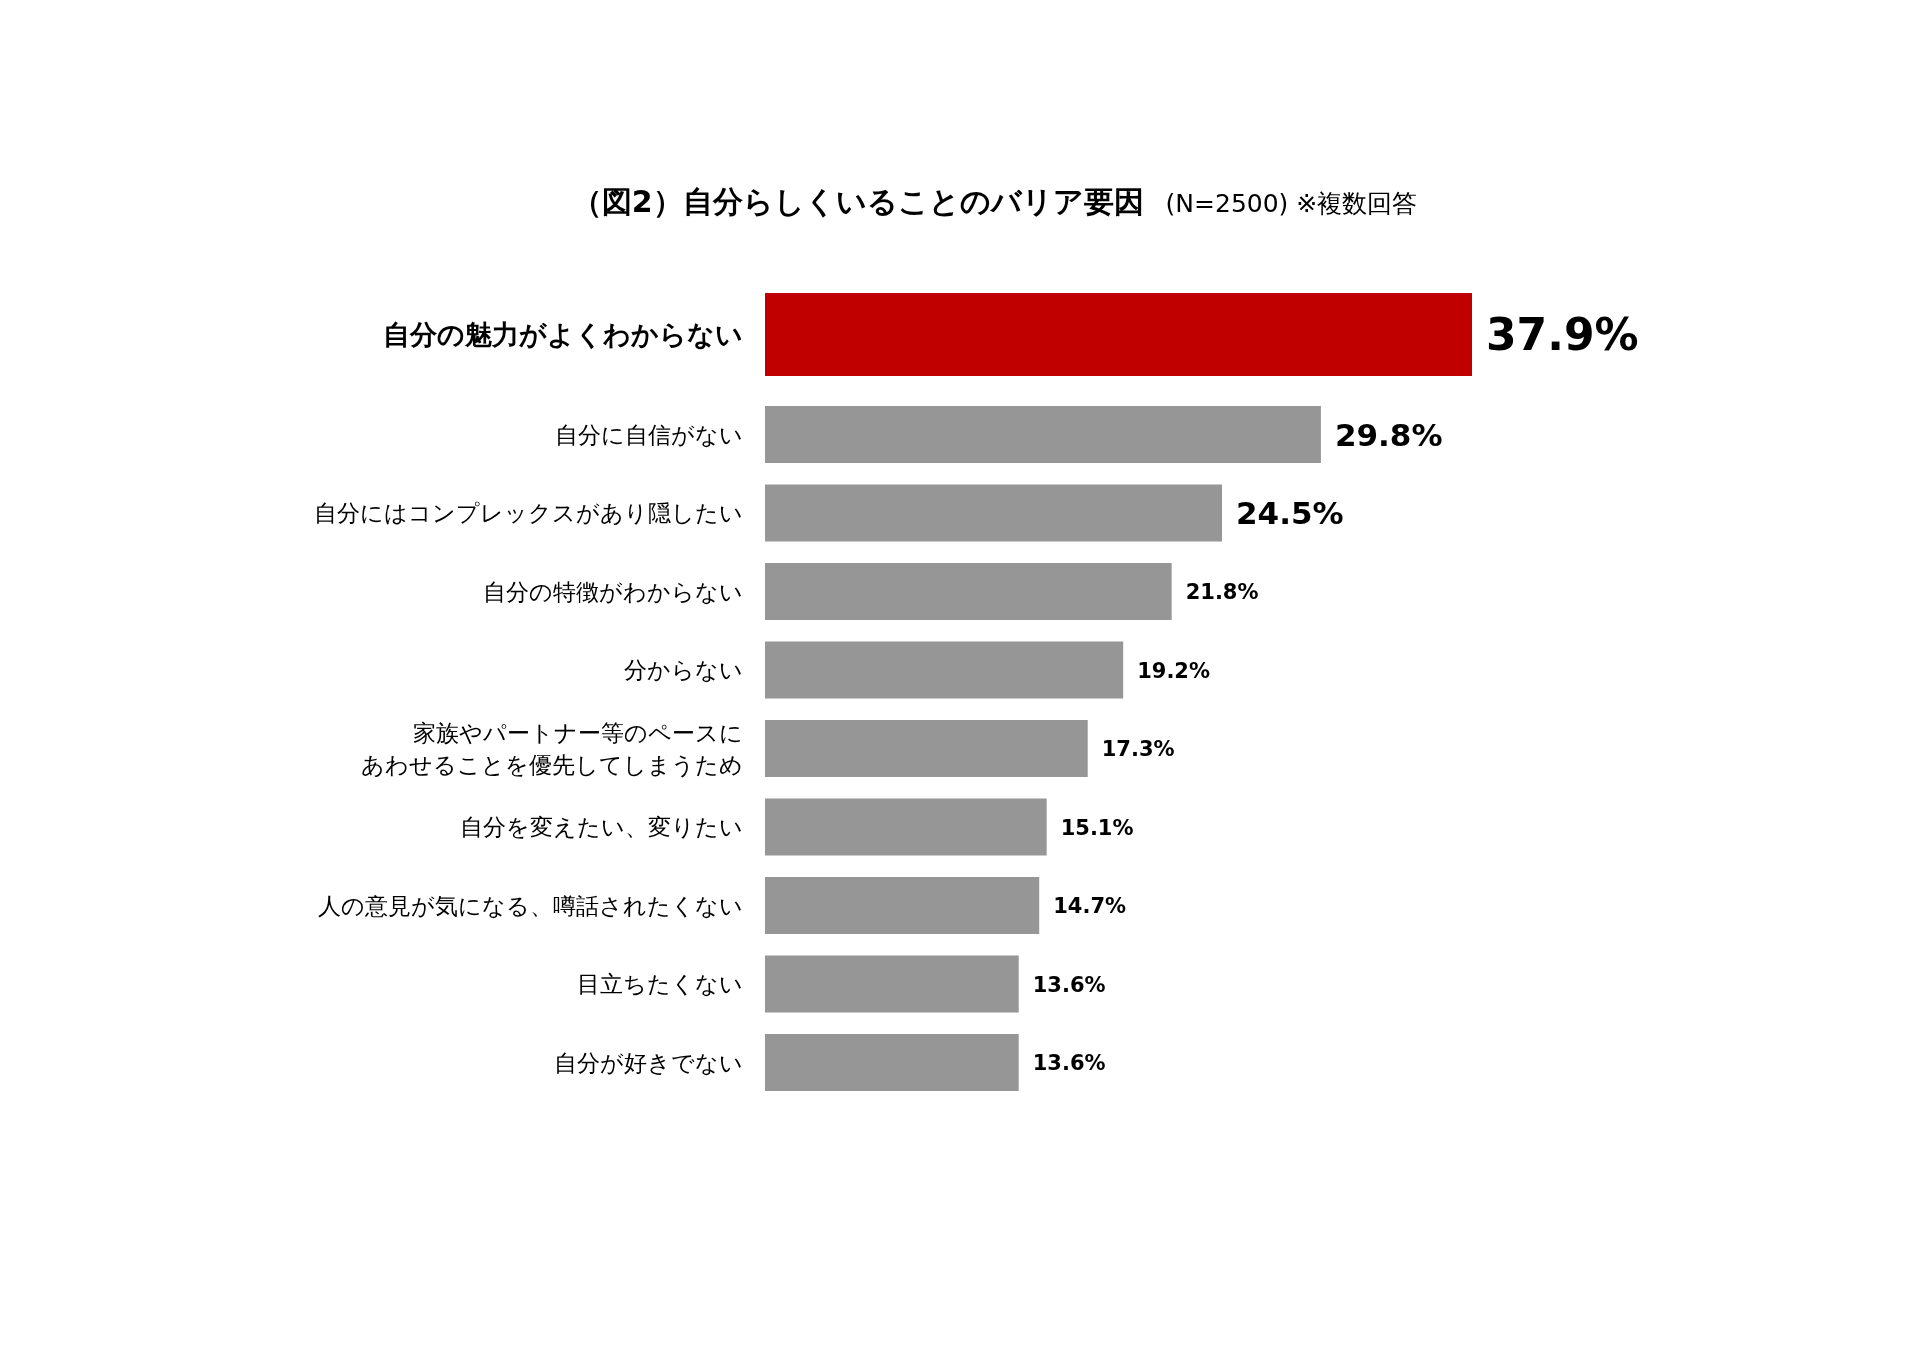 The image size is (1909, 1350). What do you see at coordinates (649, 434) in the screenshot?
I see `y-tick-label: 自分に自信がない` at bounding box center [649, 434].